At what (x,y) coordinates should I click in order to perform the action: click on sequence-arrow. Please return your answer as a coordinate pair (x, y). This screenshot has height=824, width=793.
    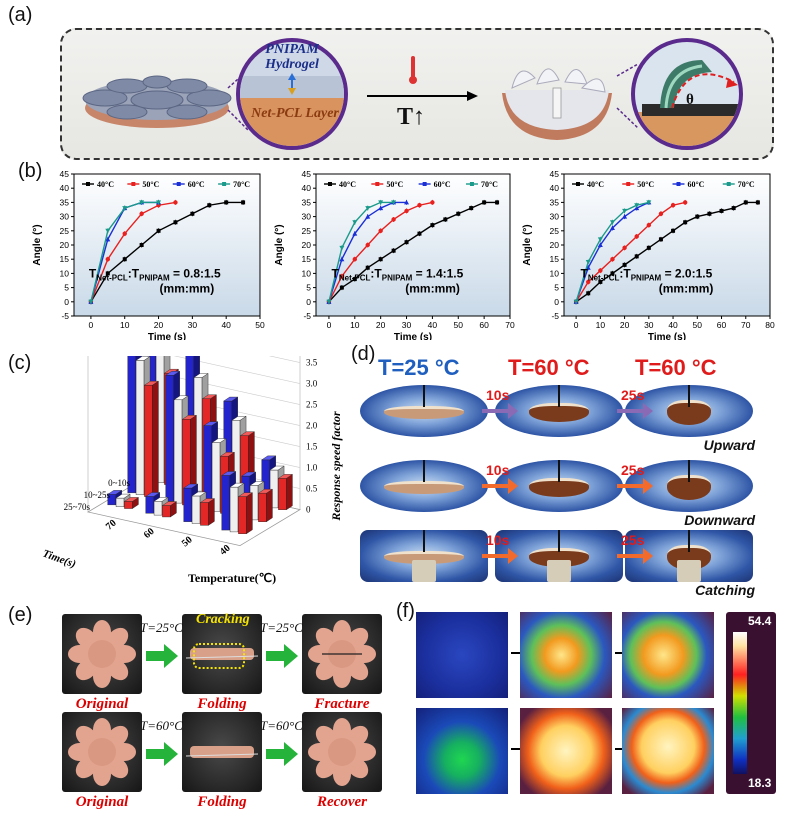
    Looking at the image, I should click on (519, 653).